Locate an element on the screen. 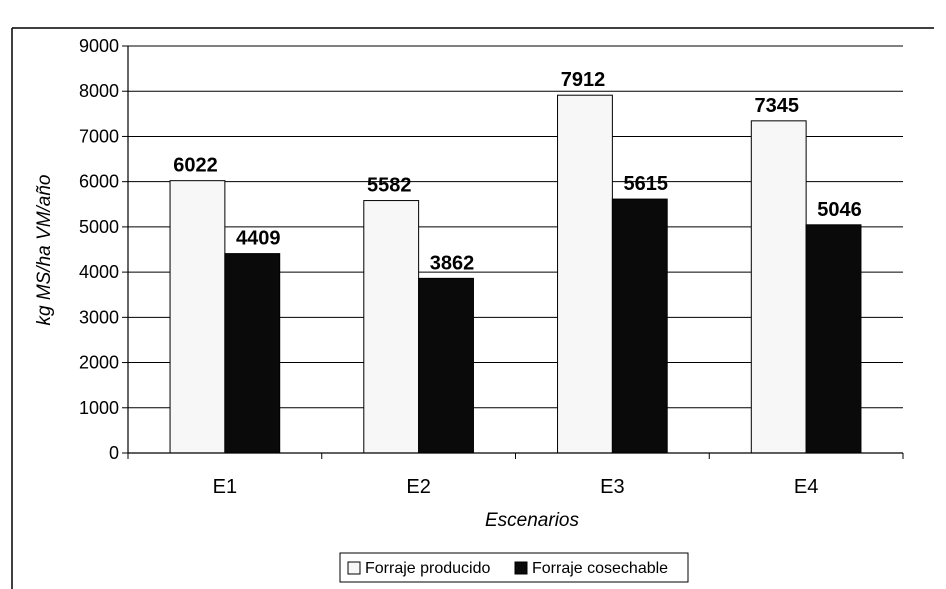 The image size is (946, 589). legend-swatch-forraje-cosechable is located at coordinates (521, 568).